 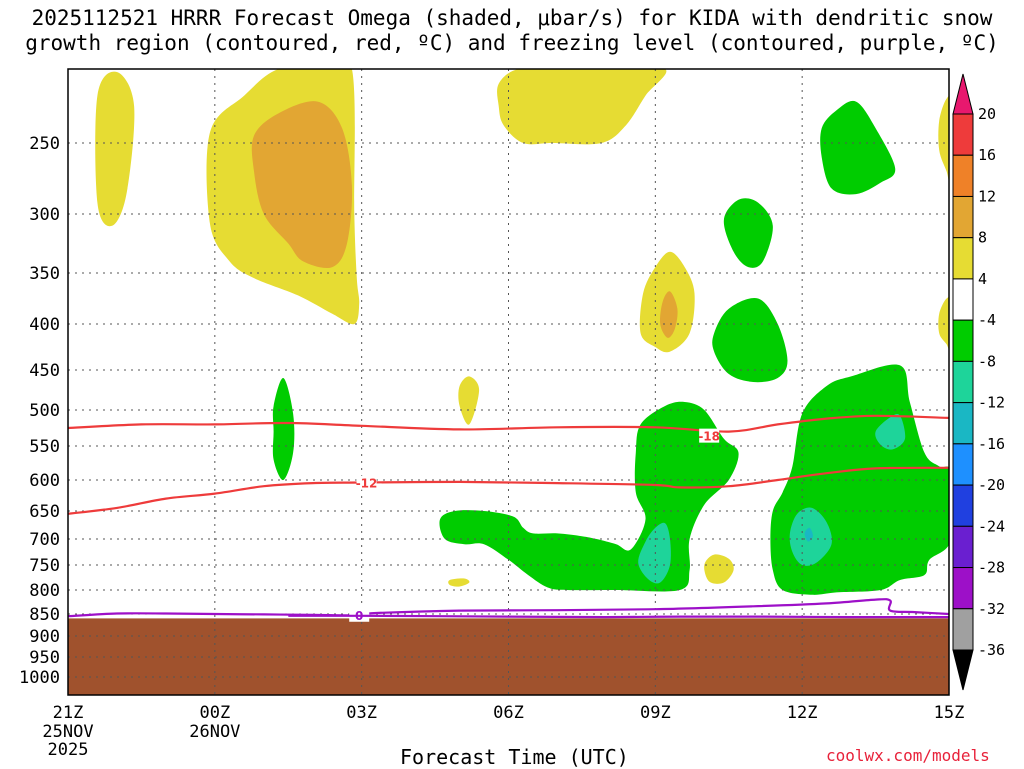 I want to click on x-tick-sublabel: 25NOV, so click(x=67, y=732).